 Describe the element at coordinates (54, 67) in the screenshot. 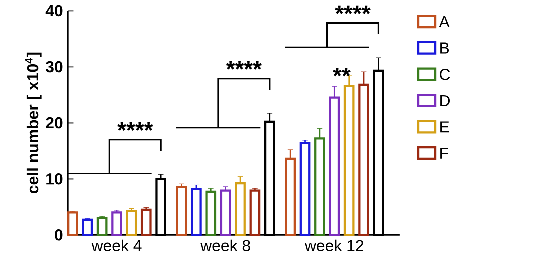

I see `y-tick-label: 30` at that location.